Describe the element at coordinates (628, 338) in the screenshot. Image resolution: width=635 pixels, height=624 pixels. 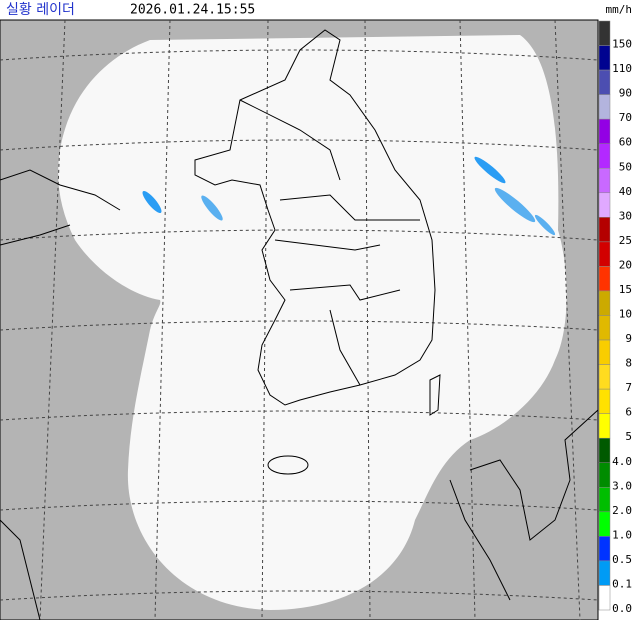
I see `legend-label: 9` at that location.